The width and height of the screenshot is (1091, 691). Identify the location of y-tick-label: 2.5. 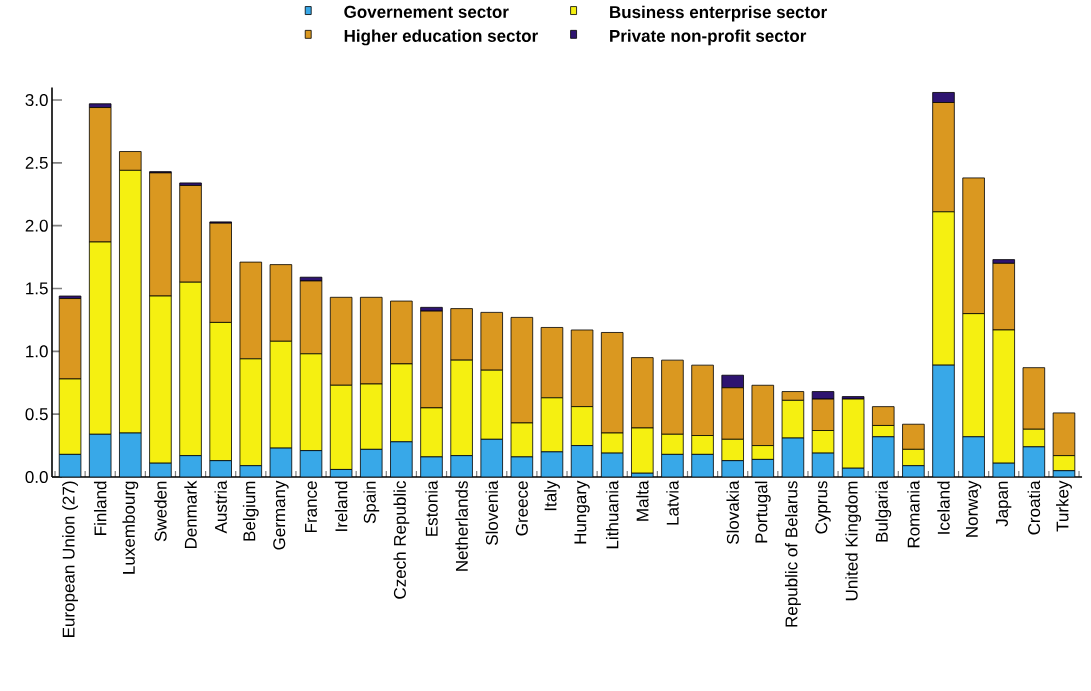
(36, 162).